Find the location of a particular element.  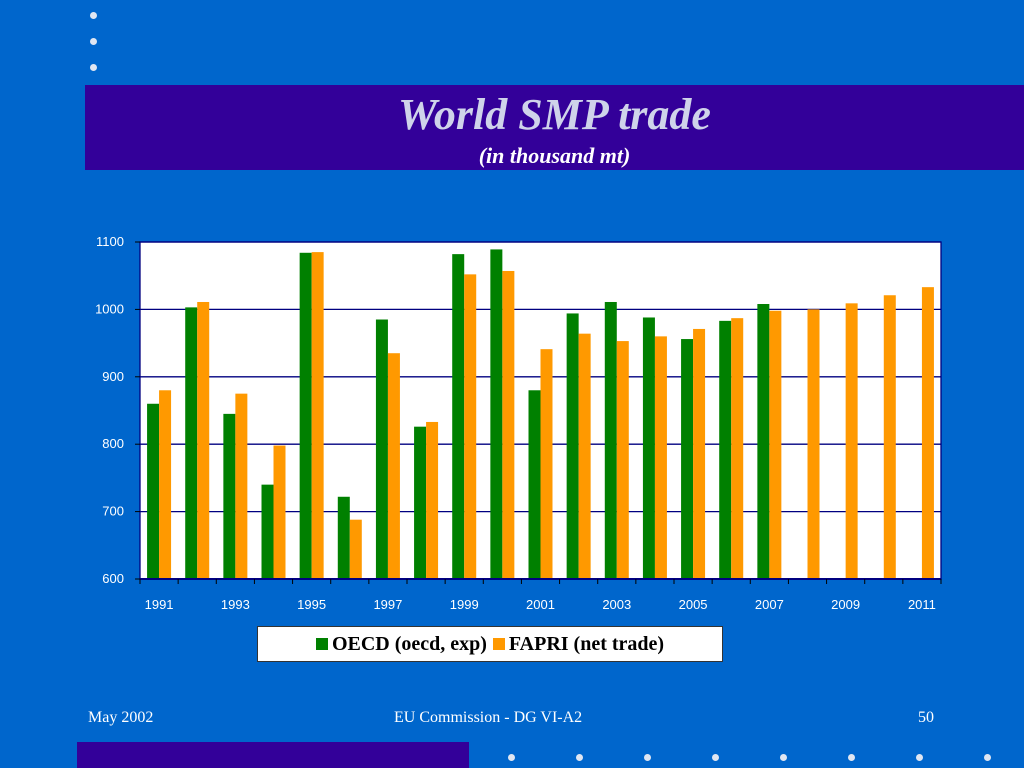

x-tick-label: 1995 is located at coordinates (311, 604).